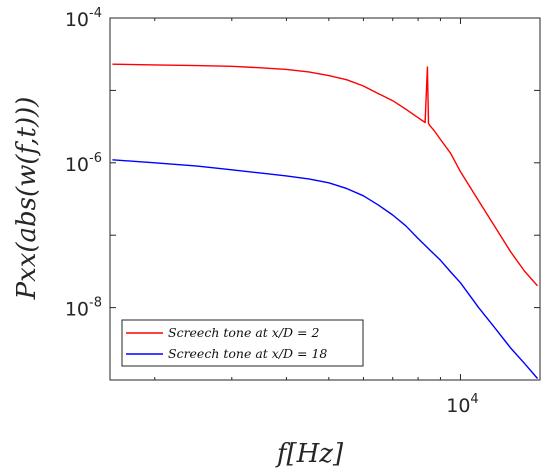 The image size is (550, 473). Describe the element at coordinates (243, 332) in the screenshot. I see `legend-label-0: Screech tone at x/D = 2` at that location.